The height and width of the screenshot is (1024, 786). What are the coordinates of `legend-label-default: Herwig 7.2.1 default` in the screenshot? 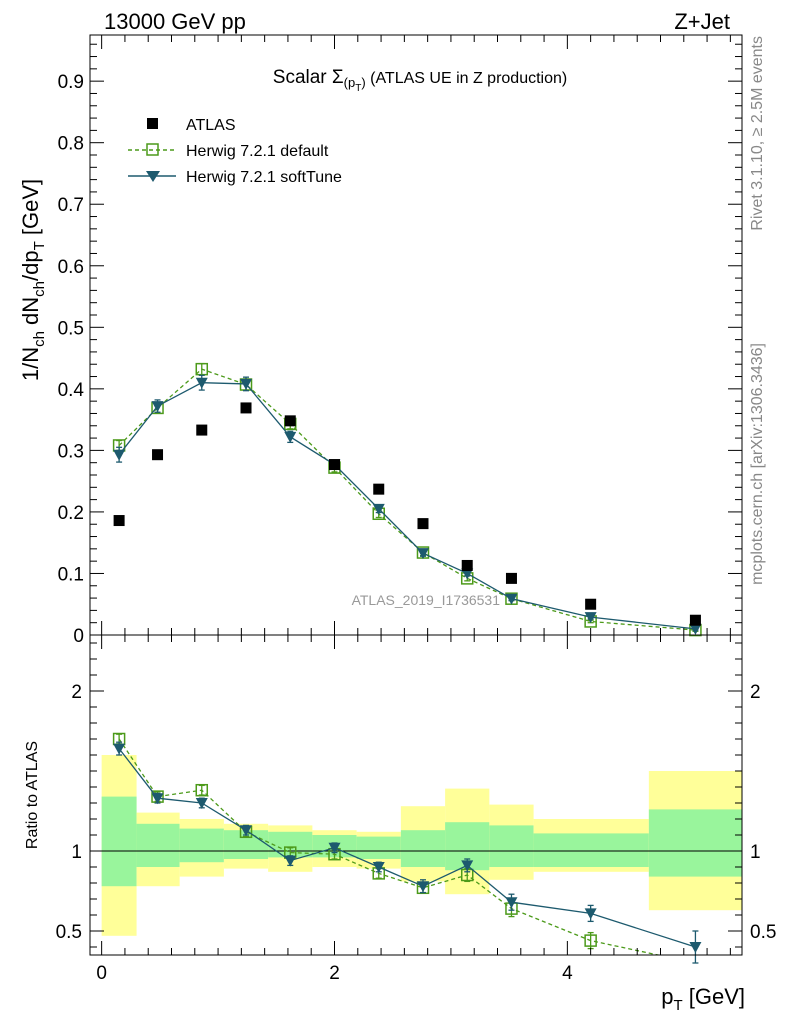 It's located at (257, 151).